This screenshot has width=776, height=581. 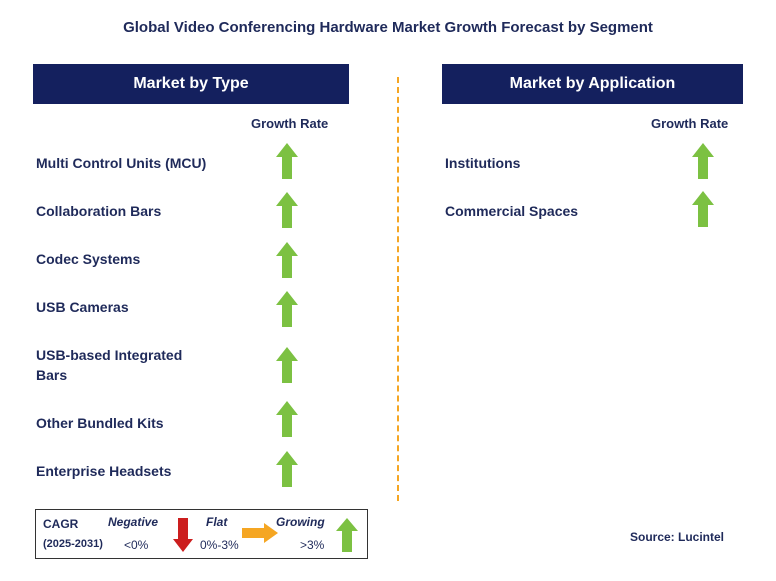 What do you see at coordinates (100, 423) in the screenshot?
I see `type-item-other-bundled-kits: Other Bundled Kits` at bounding box center [100, 423].